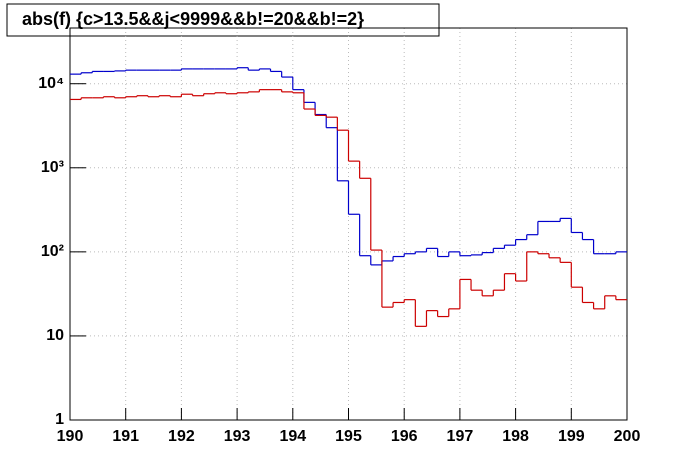 This screenshot has width=696, height=472. What do you see at coordinates (52, 251) in the screenshot?
I see `y-tick-label: 10²` at bounding box center [52, 251].